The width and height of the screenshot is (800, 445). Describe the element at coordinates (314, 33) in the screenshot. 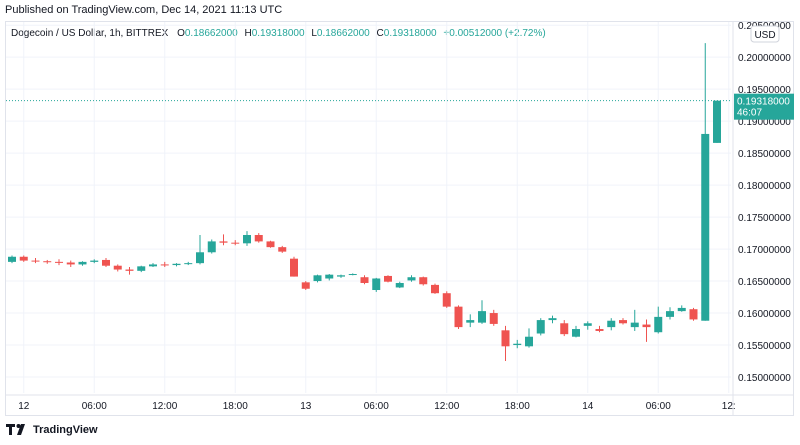

I see `low-label: L` at that location.